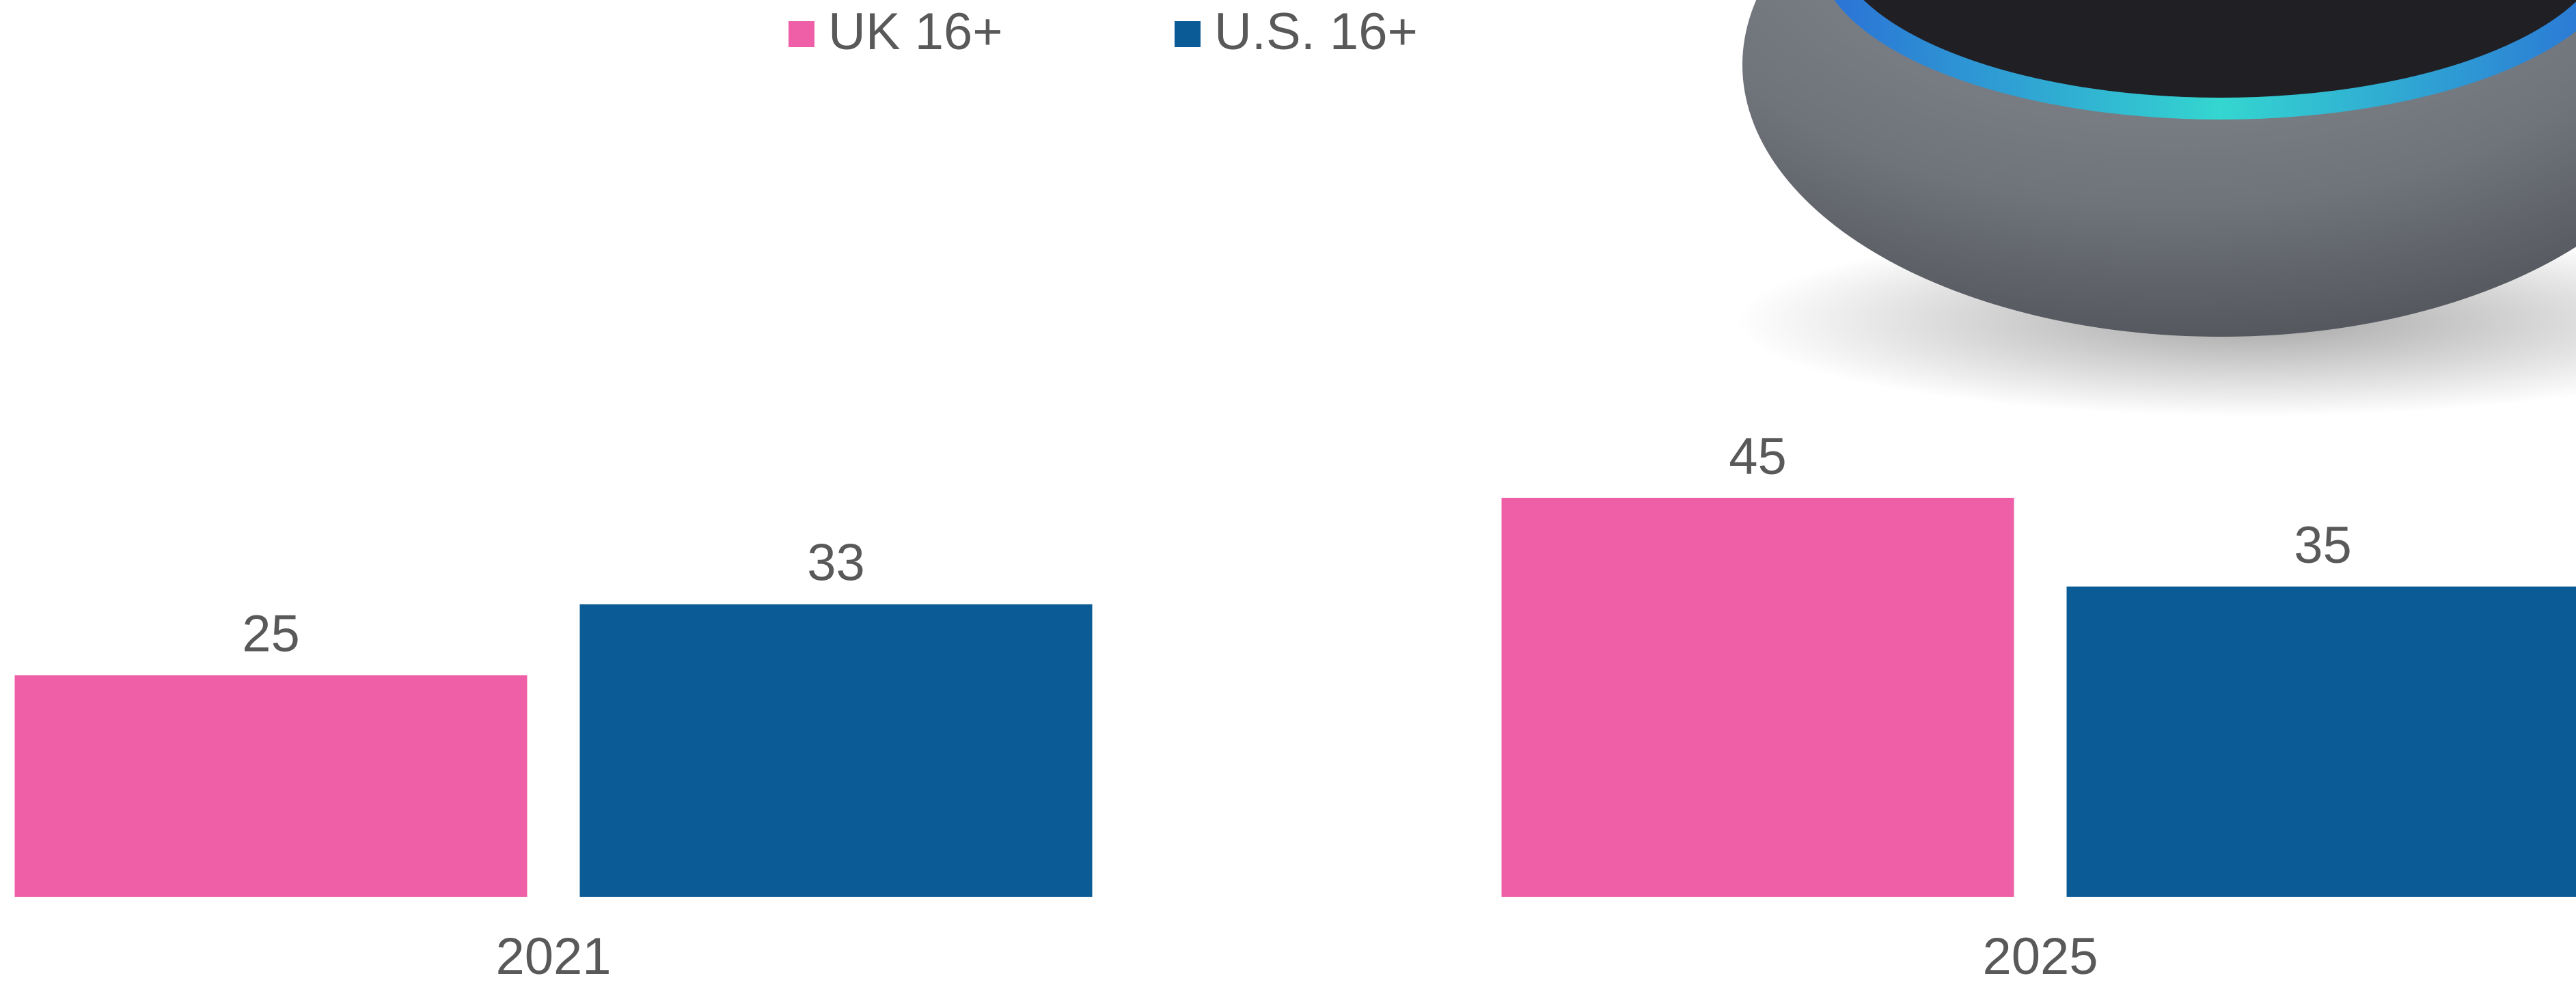  Describe the element at coordinates (836, 563) in the screenshot. I see `value-label: 33` at that location.